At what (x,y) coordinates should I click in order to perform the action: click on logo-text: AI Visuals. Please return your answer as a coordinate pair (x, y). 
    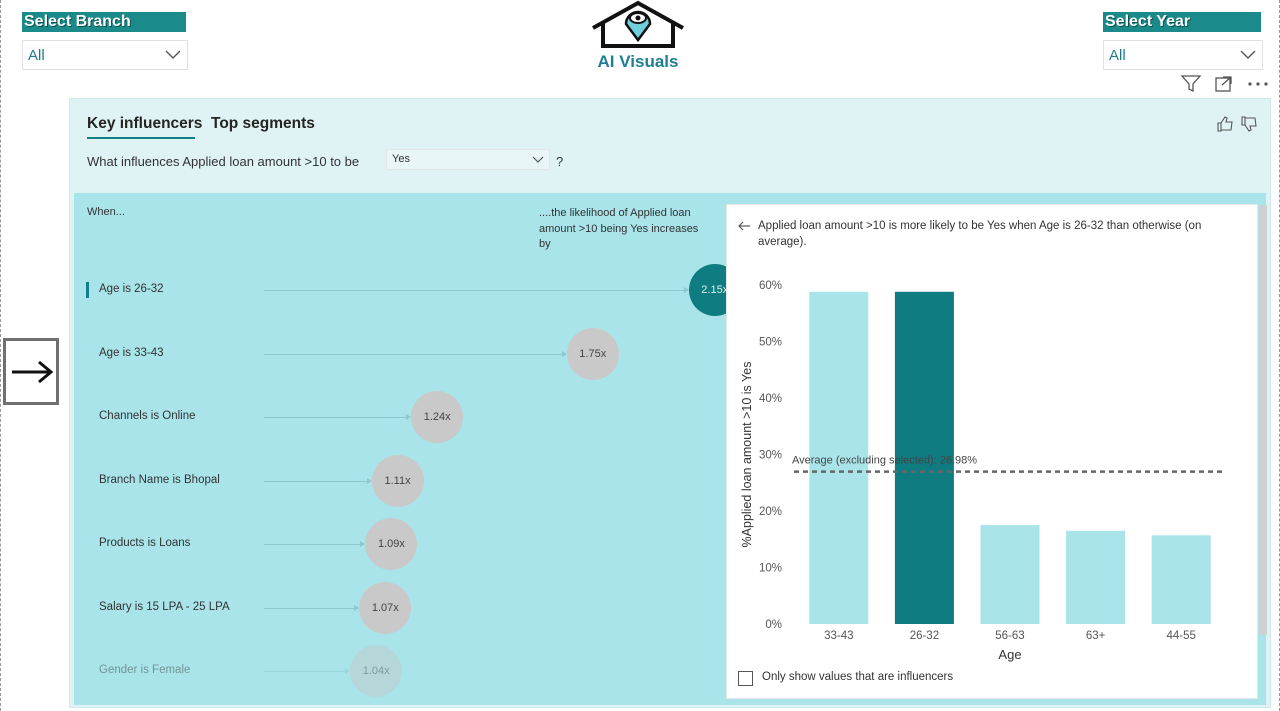
    Looking at the image, I should click on (638, 61).